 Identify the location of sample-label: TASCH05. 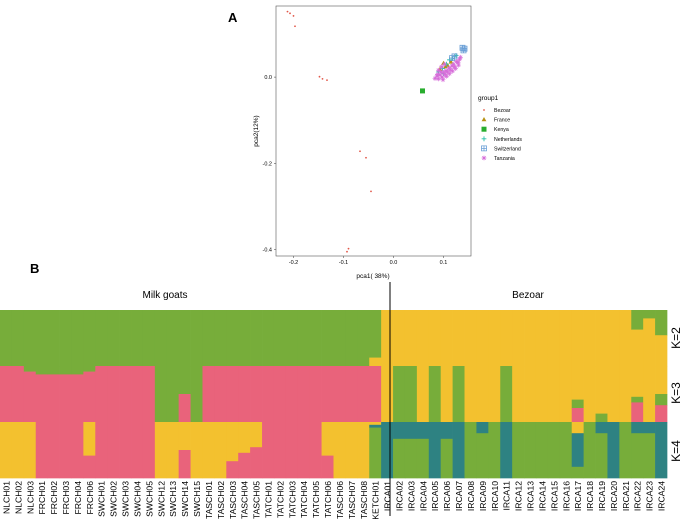
(257, 500).